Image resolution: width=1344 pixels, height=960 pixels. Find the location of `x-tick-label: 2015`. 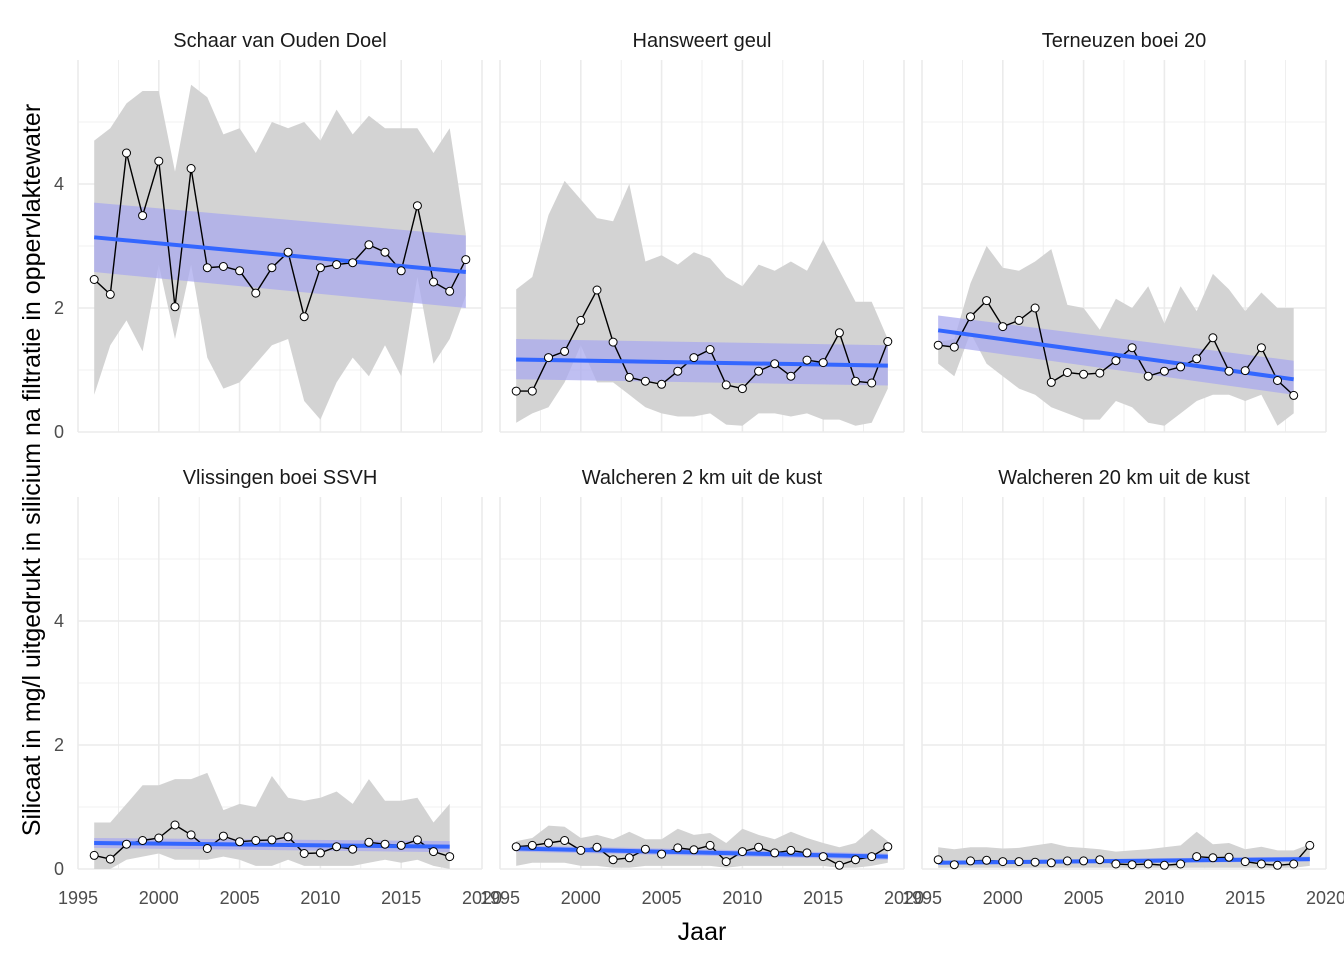

x-tick-label: 2015 is located at coordinates (1245, 898).